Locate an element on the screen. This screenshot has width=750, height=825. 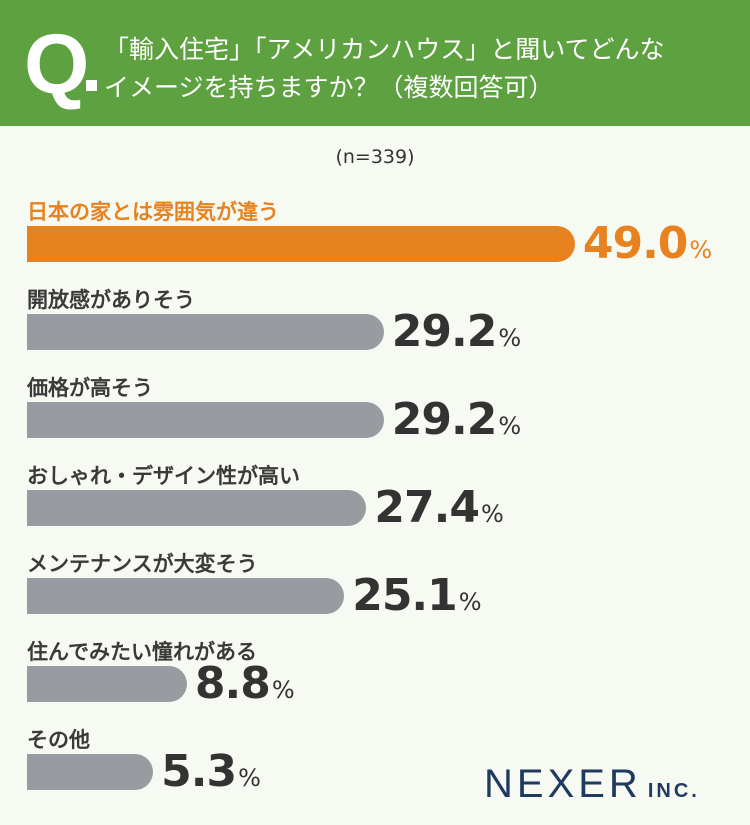
question-line-2: イメージを持ちますか？（複数回答可） is located at coordinates (329, 87).